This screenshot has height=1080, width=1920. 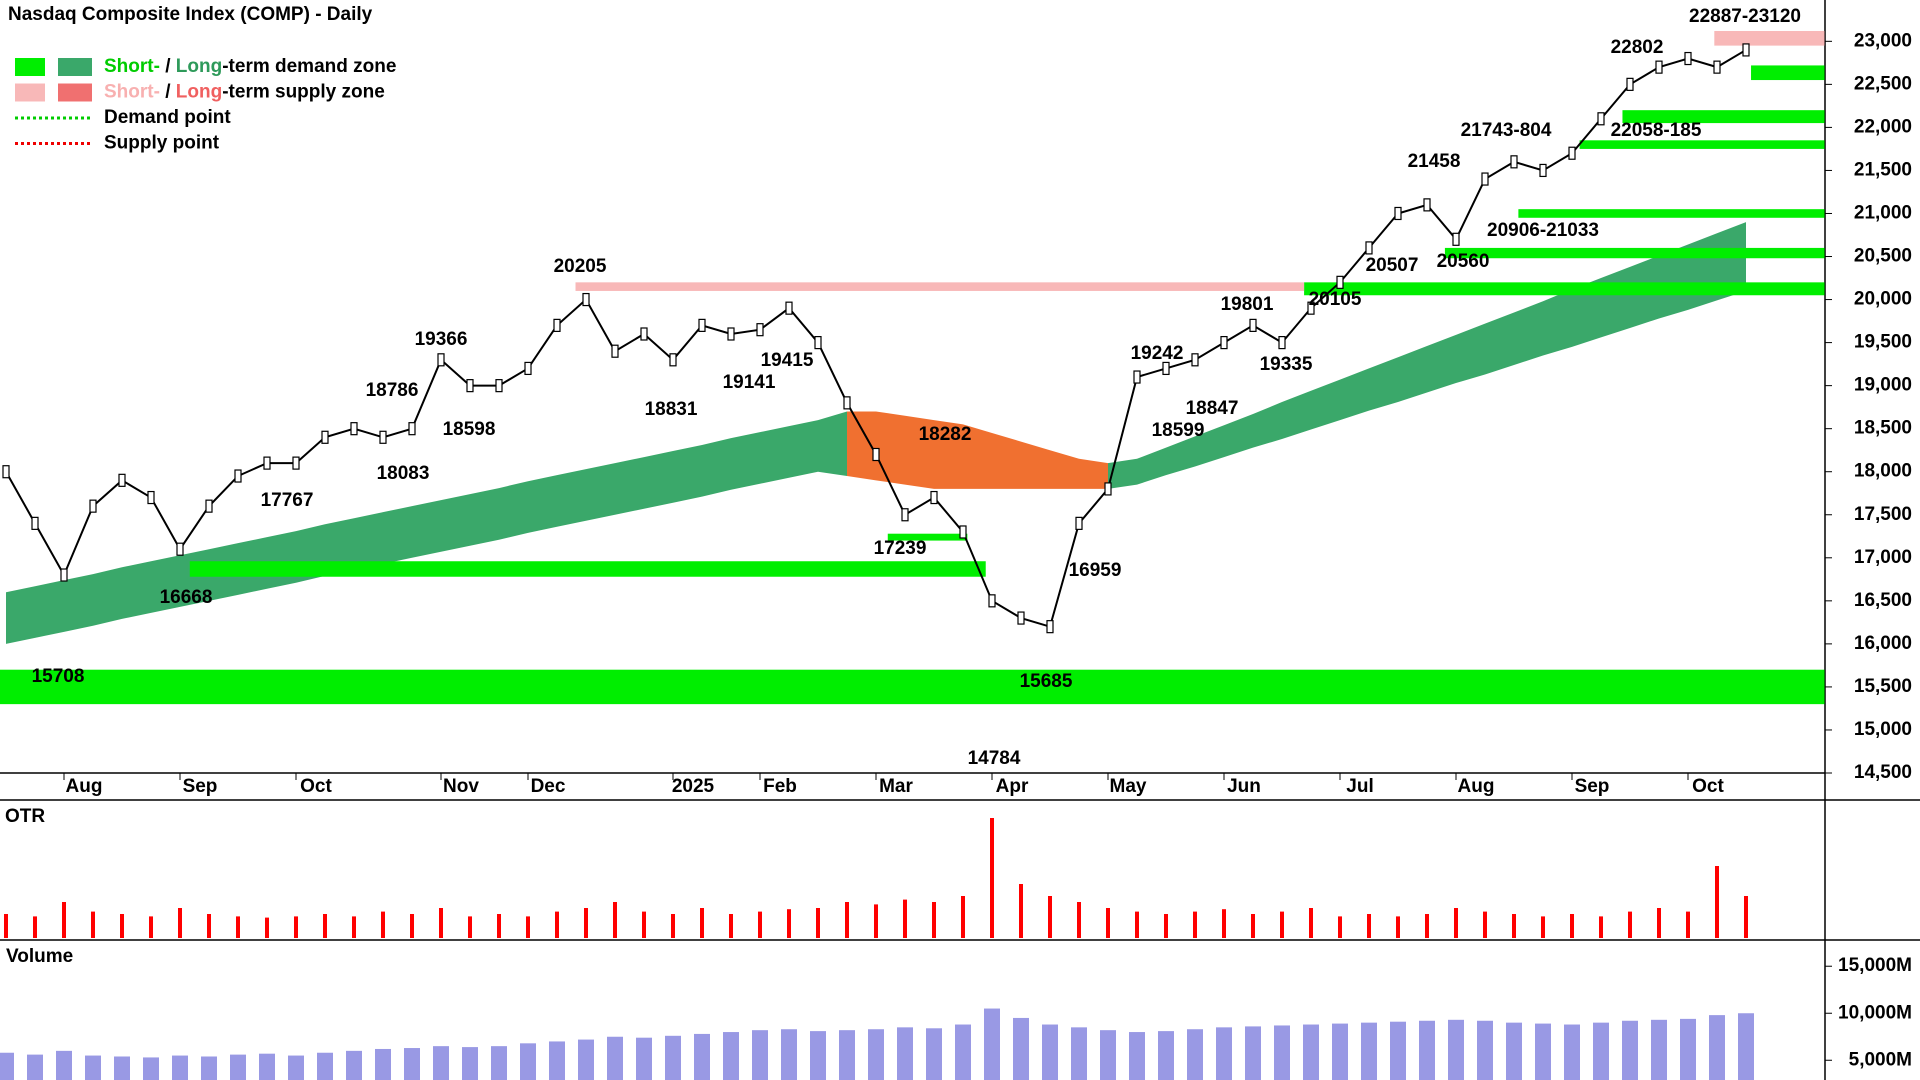 What do you see at coordinates (1875, 1012) in the screenshot?
I see `y-tick-label: 10,000M` at bounding box center [1875, 1012].